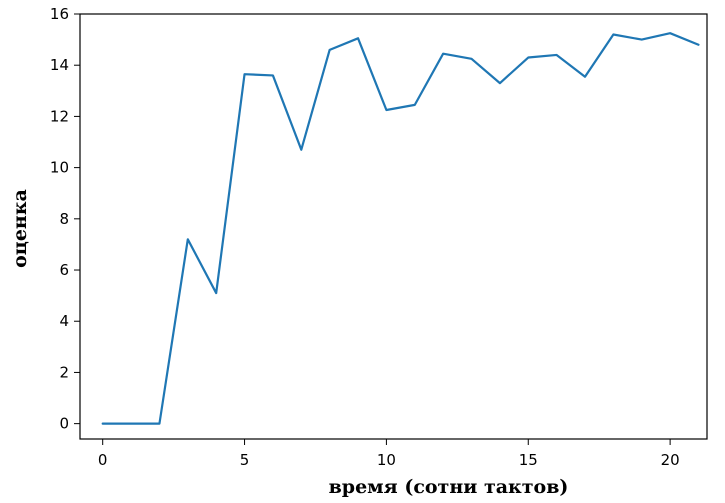 This screenshot has height=503, width=725. Describe the element at coordinates (449, 487) in the screenshot. I see `x-axis-title: время (сотни тактов)` at that location.